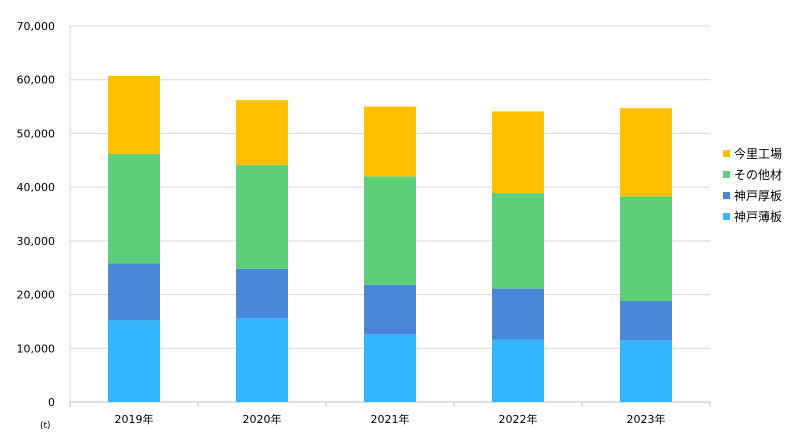 Image resolution: width=794 pixels, height=439 pixels. What do you see at coordinates (262, 419) in the screenshot?
I see `x-tick-label: 2020年` at bounding box center [262, 419].